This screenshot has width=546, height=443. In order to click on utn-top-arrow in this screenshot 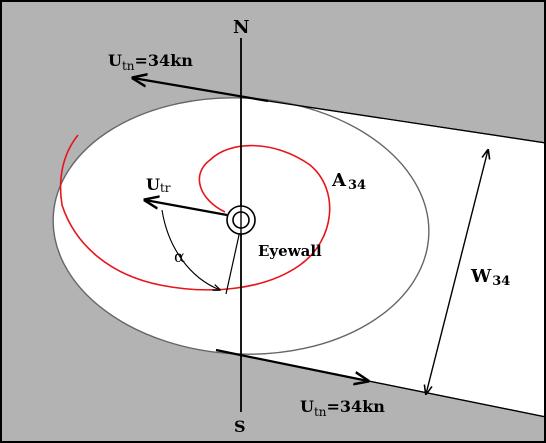, I will do `click(201, 90)`.